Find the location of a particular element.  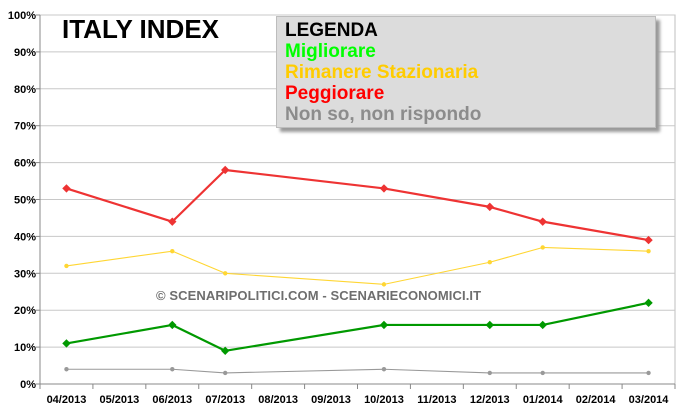

legend-title: LEGENDA is located at coordinates (331, 30).